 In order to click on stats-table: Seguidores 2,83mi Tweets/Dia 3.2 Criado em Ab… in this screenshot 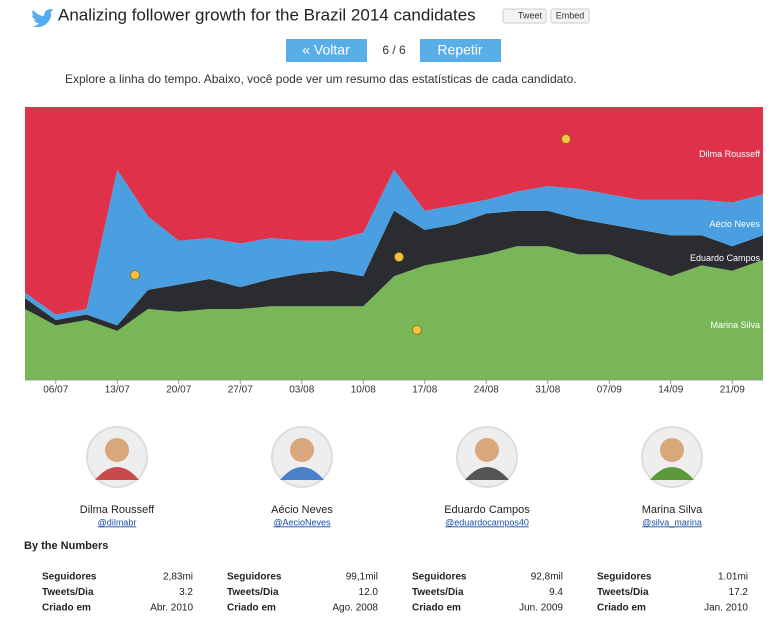, I will do `click(395, 593)`.